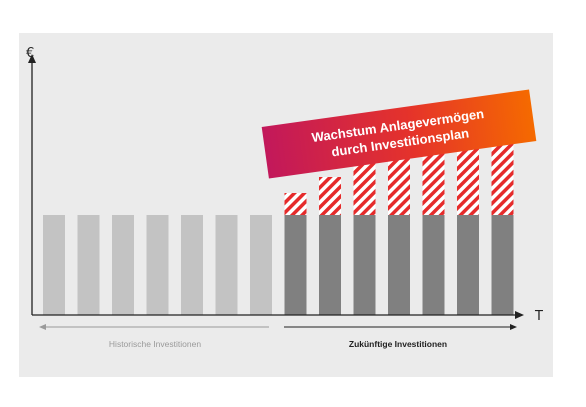 The height and width of the screenshot is (407, 586). I want to click on y-axis-arrow, so click(32, 58).